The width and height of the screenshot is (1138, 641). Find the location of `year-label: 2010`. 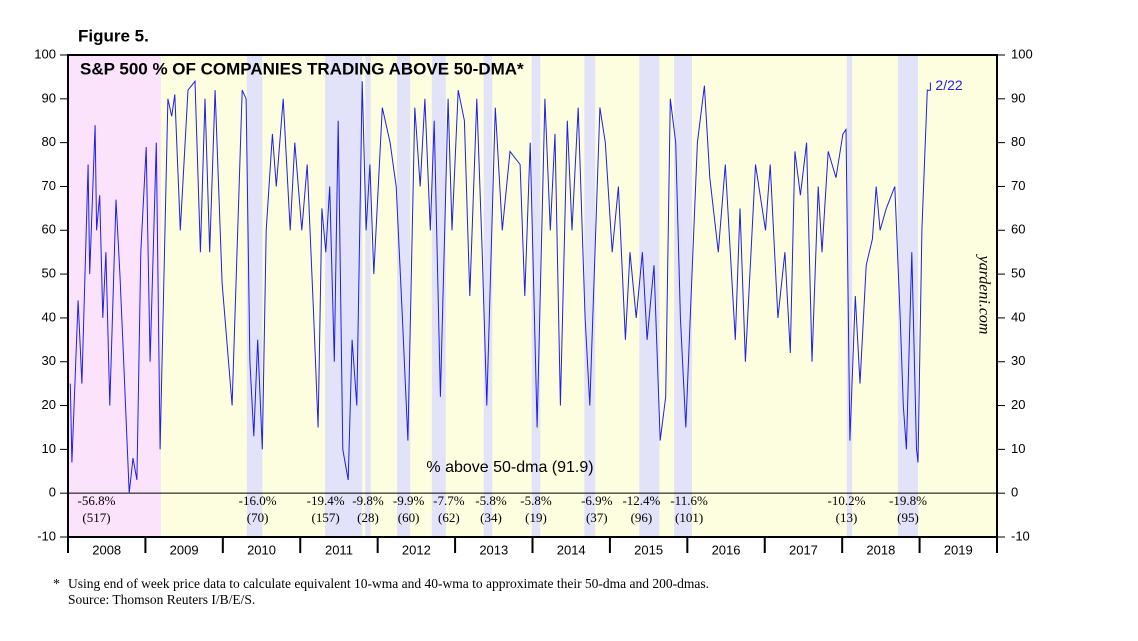

year-label: 2010 is located at coordinates (261, 549).